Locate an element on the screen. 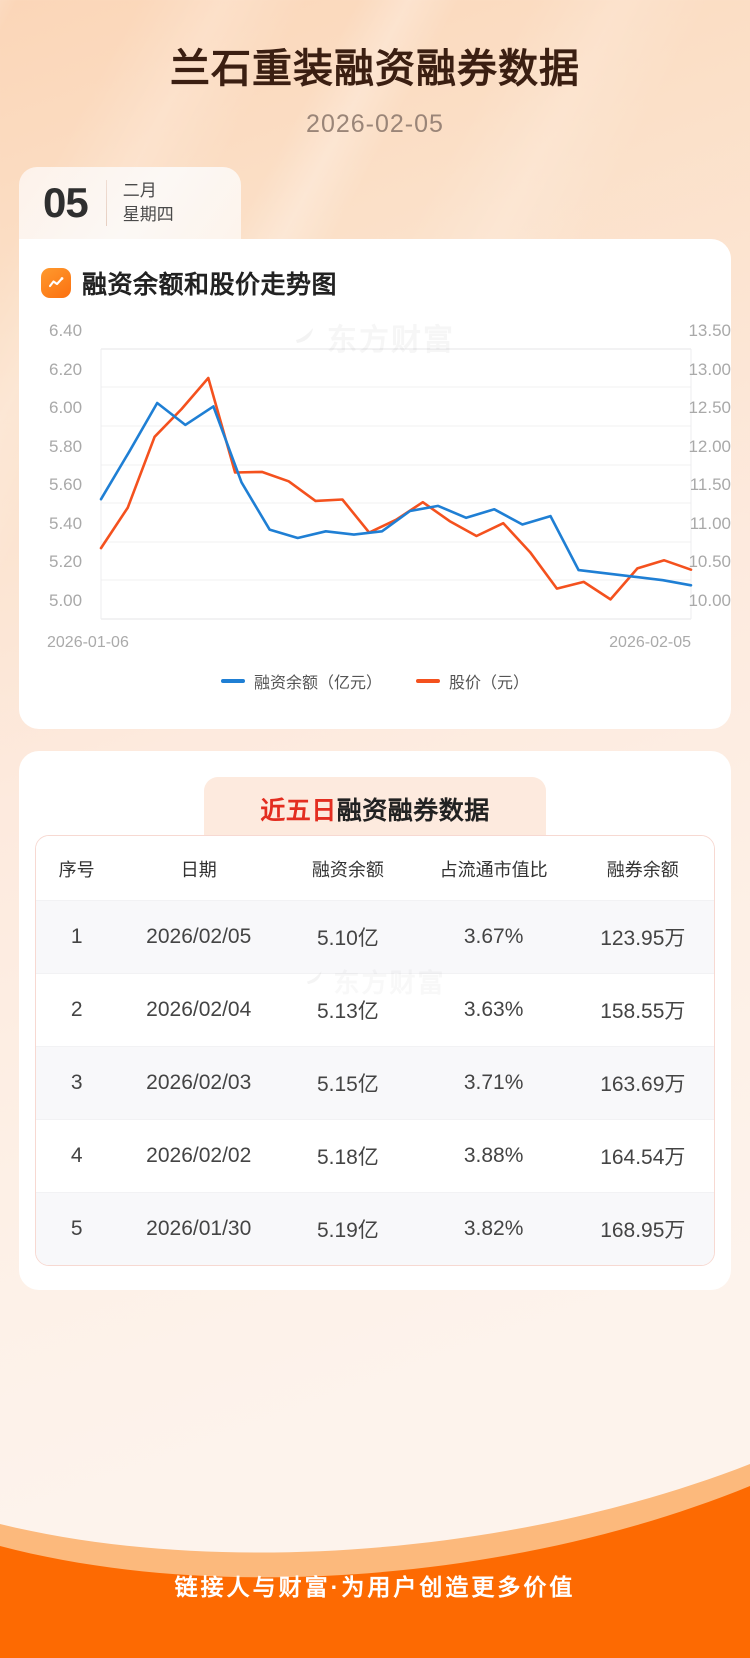 This screenshot has width=750, height=1658. right-tick: 13.00 is located at coordinates (709, 369).